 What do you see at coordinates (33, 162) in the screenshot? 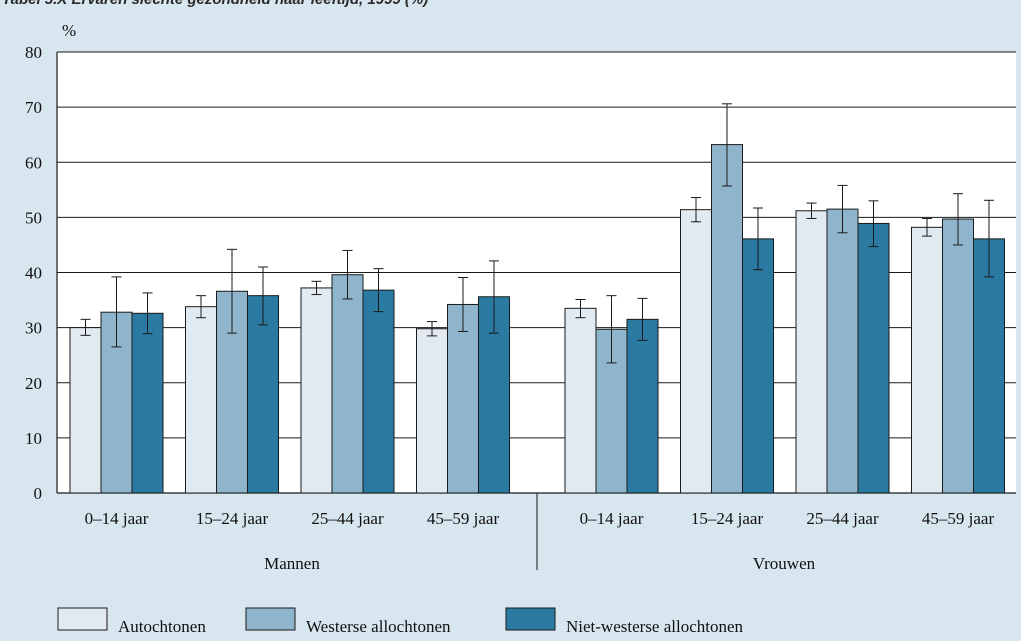
I see `y-tick-label: 60` at bounding box center [33, 162].